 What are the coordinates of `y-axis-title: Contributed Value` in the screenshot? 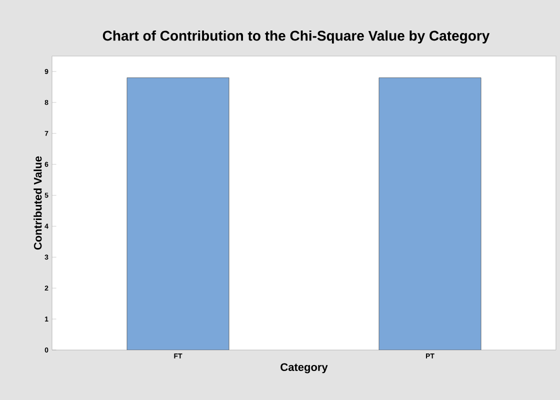 It's located at (38, 203).